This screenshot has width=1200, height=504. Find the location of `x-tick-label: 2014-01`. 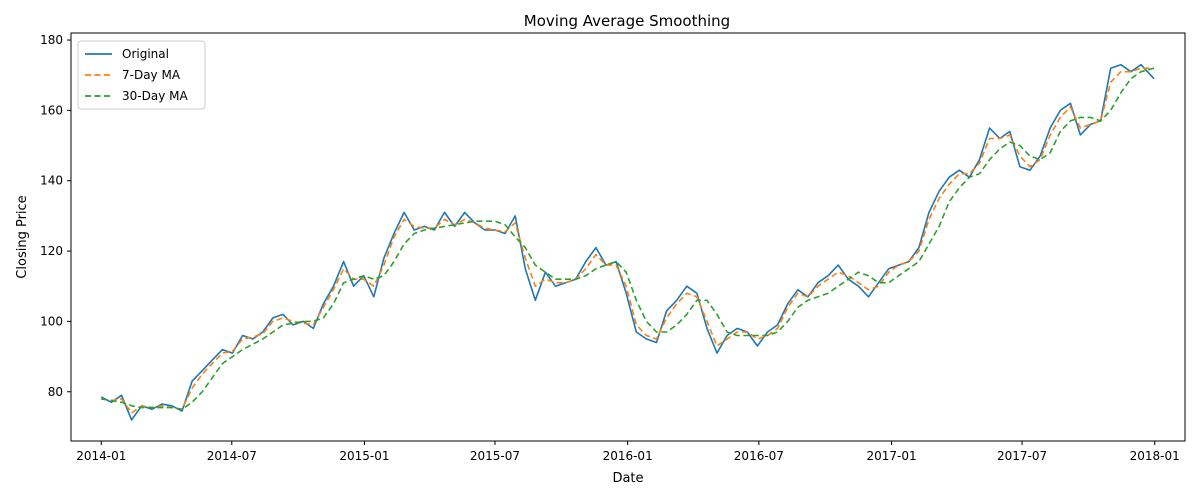

x-tick-label: 2014-01 is located at coordinates (101, 456).